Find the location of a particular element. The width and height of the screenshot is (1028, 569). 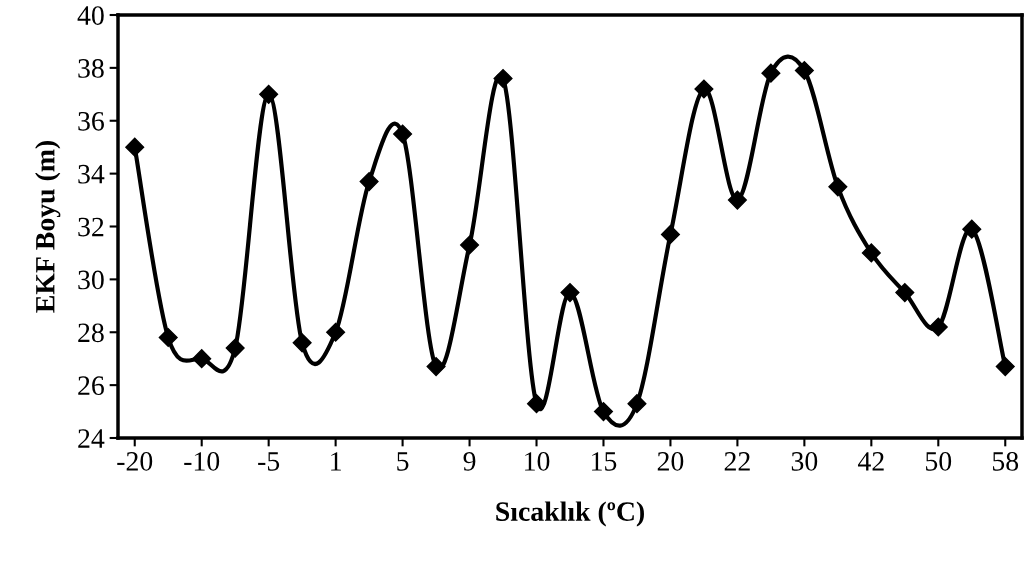

x-tick-label: -10 is located at coordinates (202, 461).